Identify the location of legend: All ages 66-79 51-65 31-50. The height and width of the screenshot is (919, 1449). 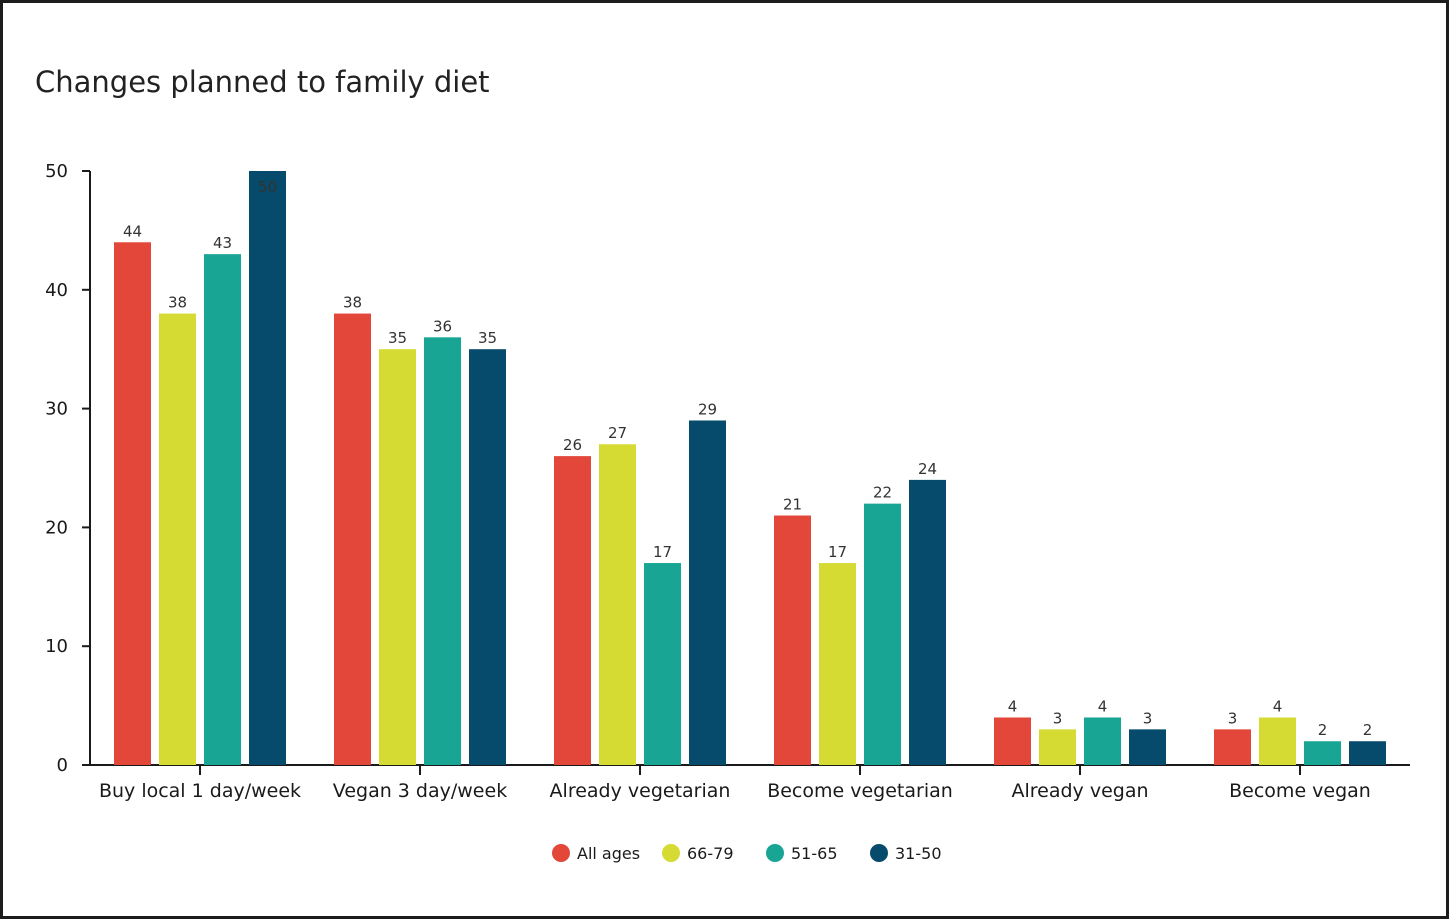
(747, 853).